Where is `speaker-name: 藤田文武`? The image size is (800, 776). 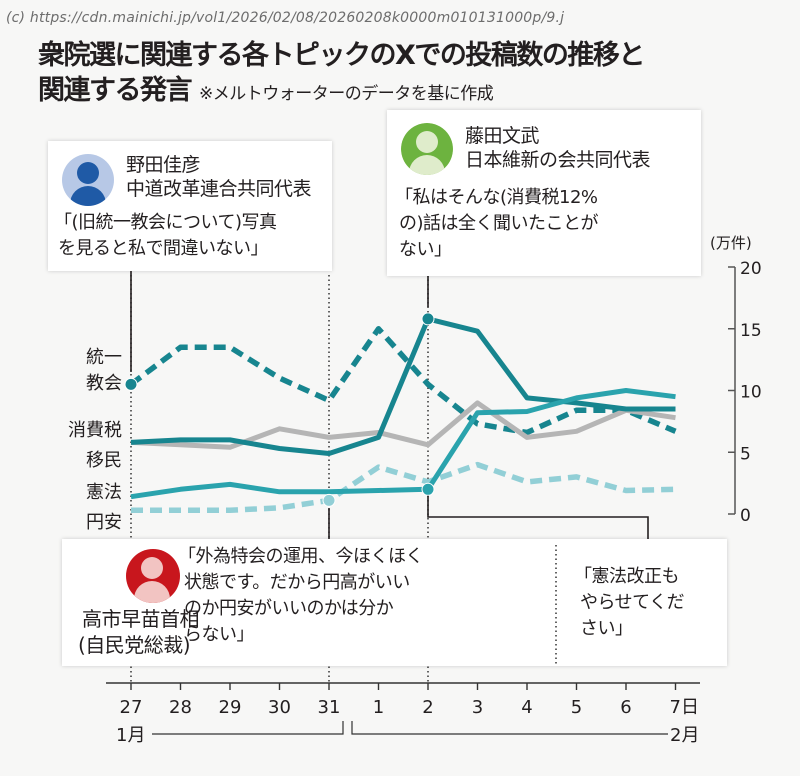
speaker-name: 藤田文武 is located at coordinates (502, 136).